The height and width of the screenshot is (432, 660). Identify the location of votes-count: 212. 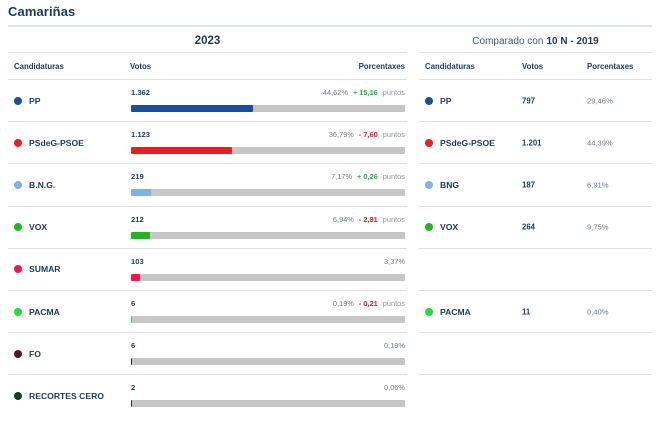
(137, 219).